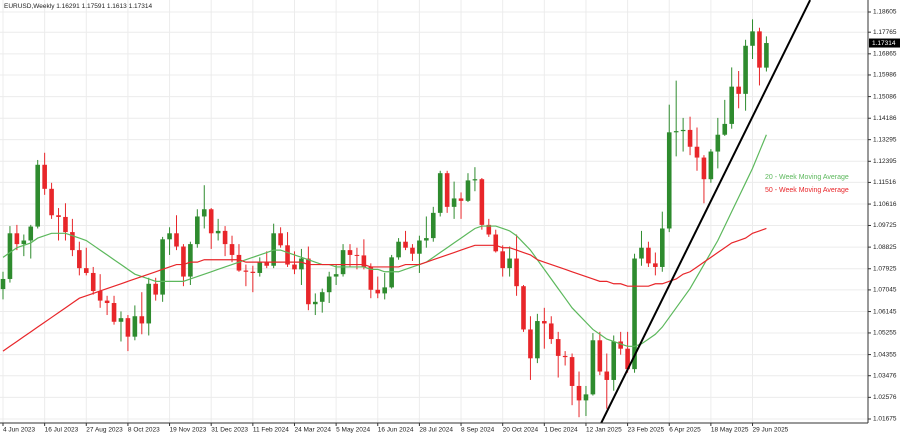 This screenshot has width=900, height=435. I want to click on last-price-box, so click(884, 43).